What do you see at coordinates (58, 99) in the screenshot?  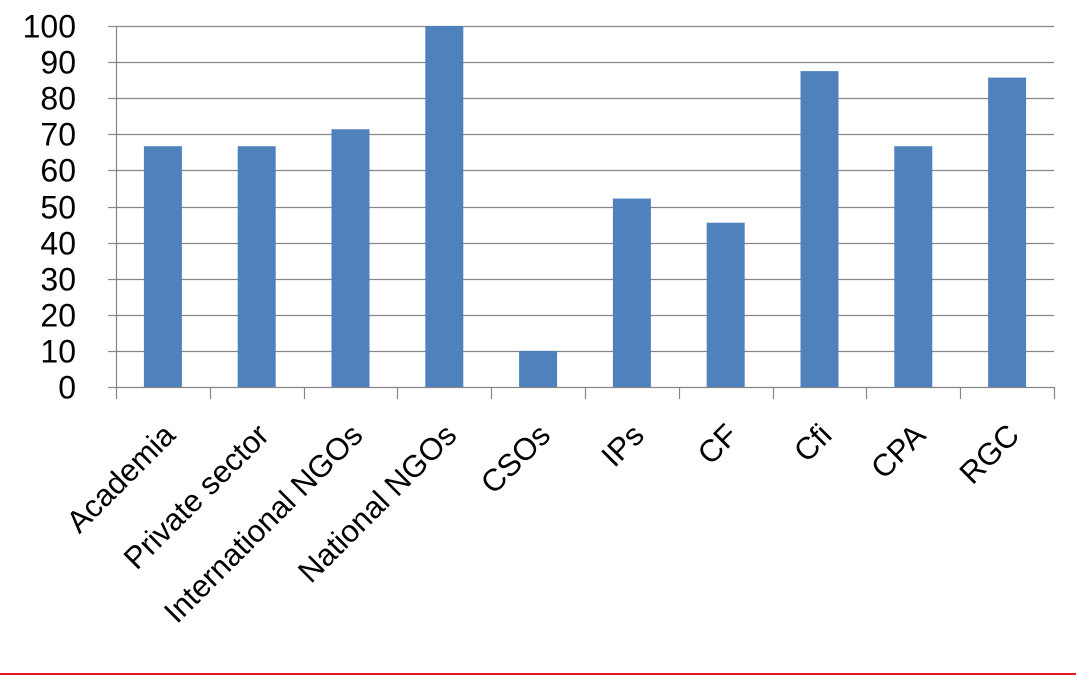 I see `y-tick-label: 80` at bounding box center [58, 99].